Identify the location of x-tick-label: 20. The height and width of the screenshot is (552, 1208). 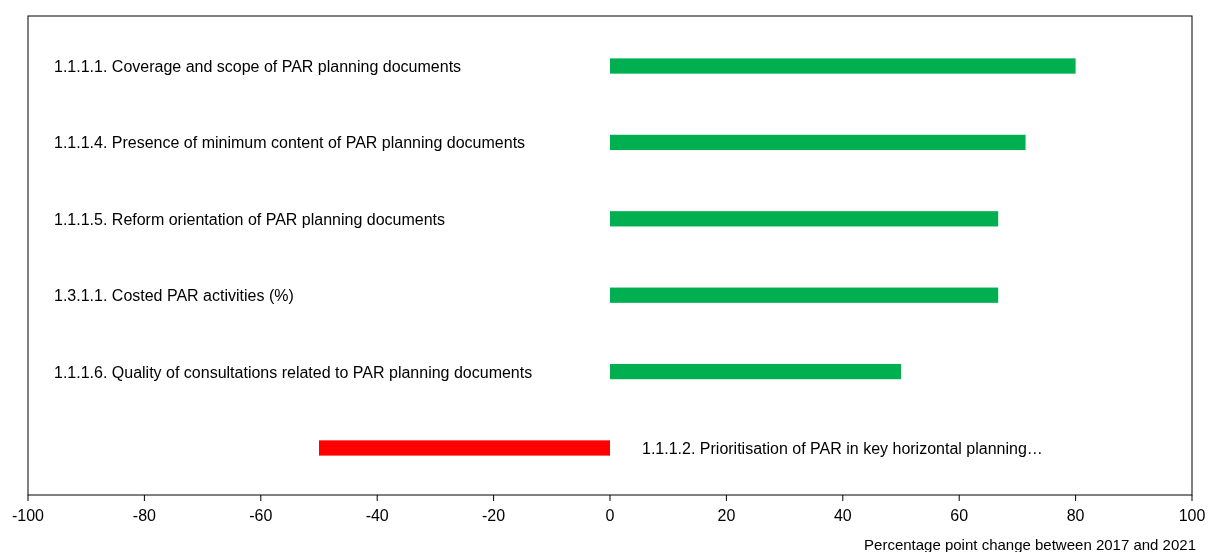
(726, 515).